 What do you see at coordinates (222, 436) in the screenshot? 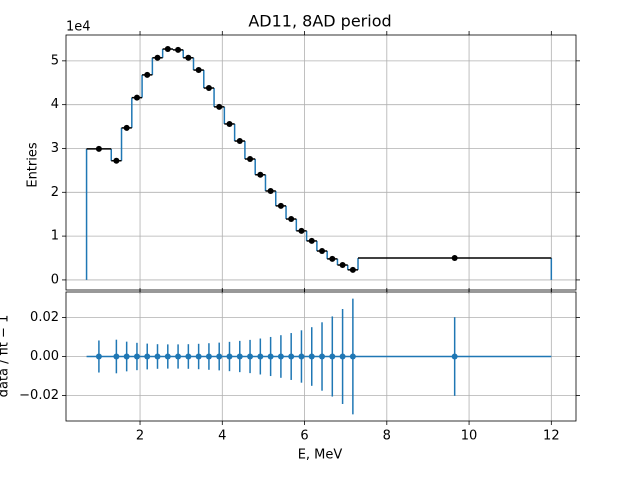
I see `x-tick-label: 4` at bounding box center [222, 436].